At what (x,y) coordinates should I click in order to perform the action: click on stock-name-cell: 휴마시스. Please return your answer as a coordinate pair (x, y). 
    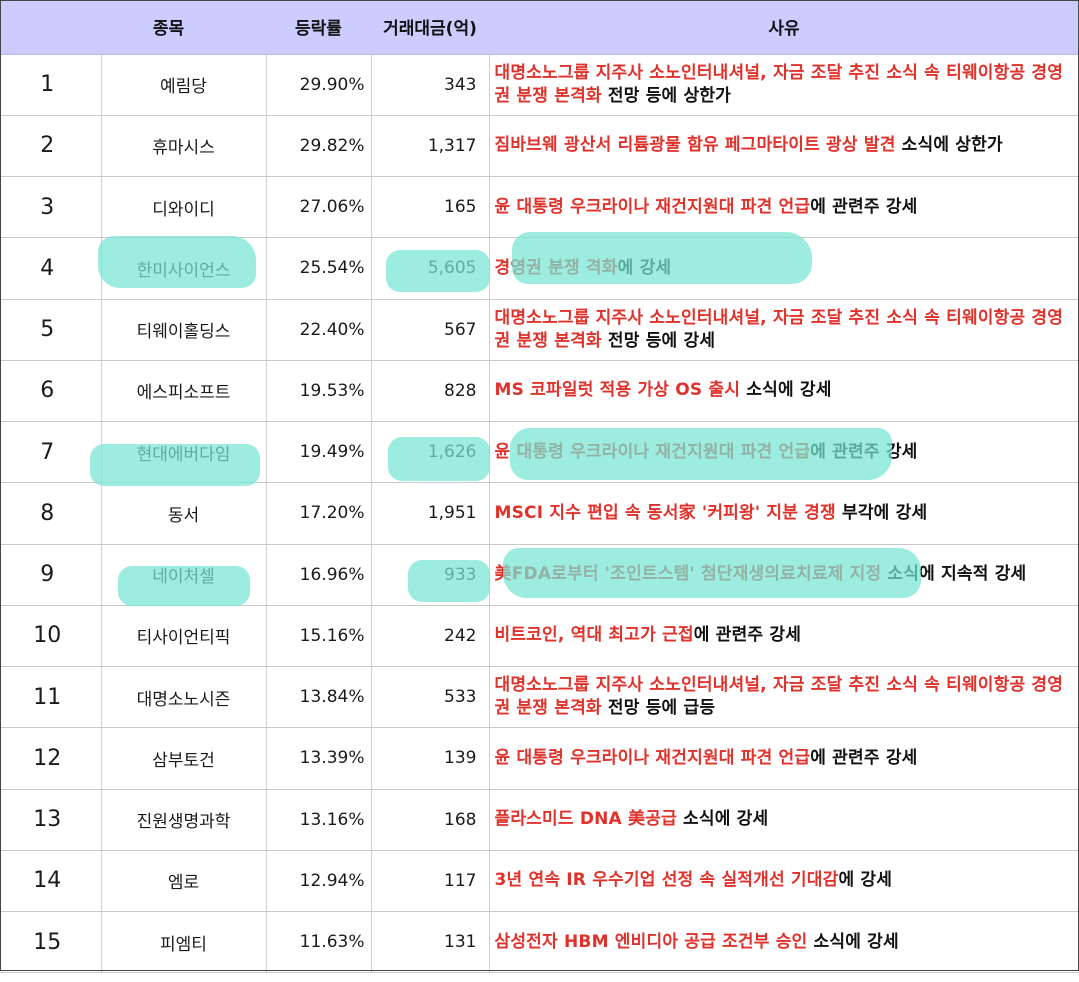
    Looking at the image, I should click on (184, 146).